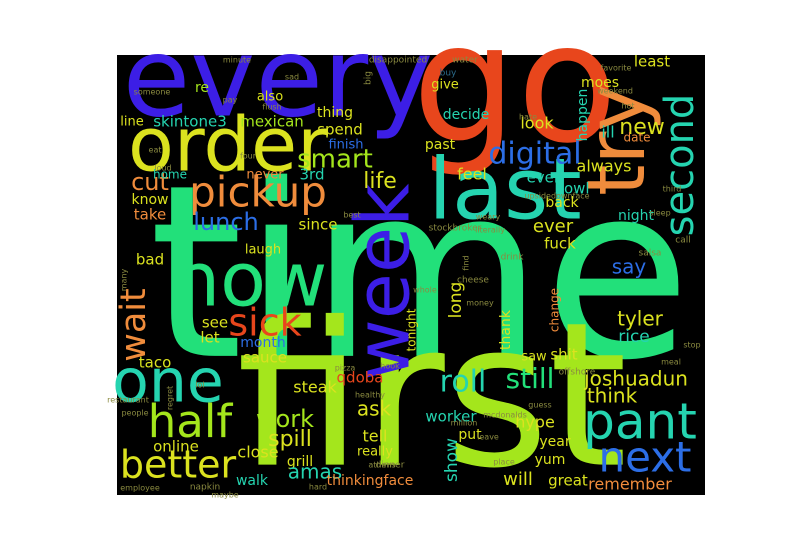 Image resolution: width=800 pixels, height=555 pixels. What do you see at coordinates (465, 61) in the screenshot?
I see `word: water` at bounding box center [465, 61].